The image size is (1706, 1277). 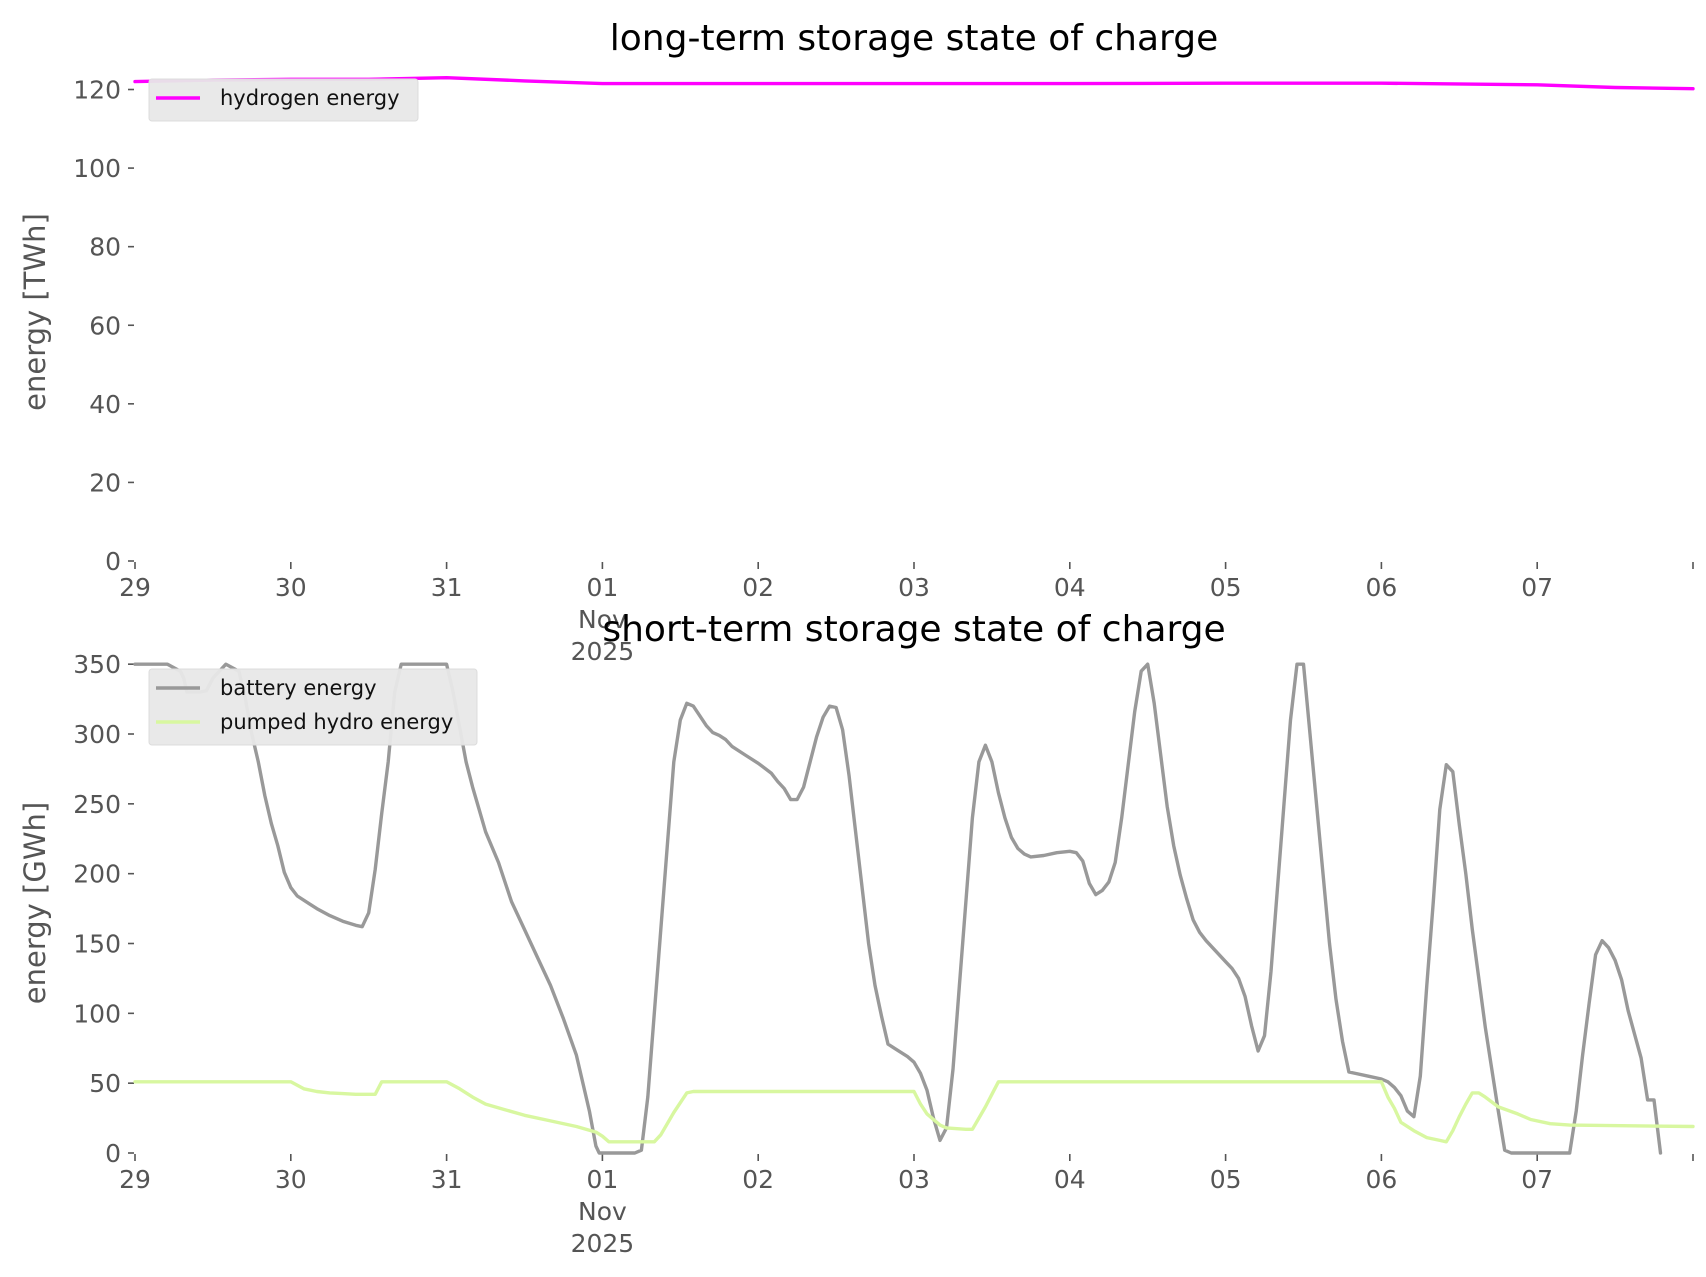 What do you see at coordinates (105, 404) in the screenshot?
I see `y-tick-label: 40` at bounding box center [105, 404].